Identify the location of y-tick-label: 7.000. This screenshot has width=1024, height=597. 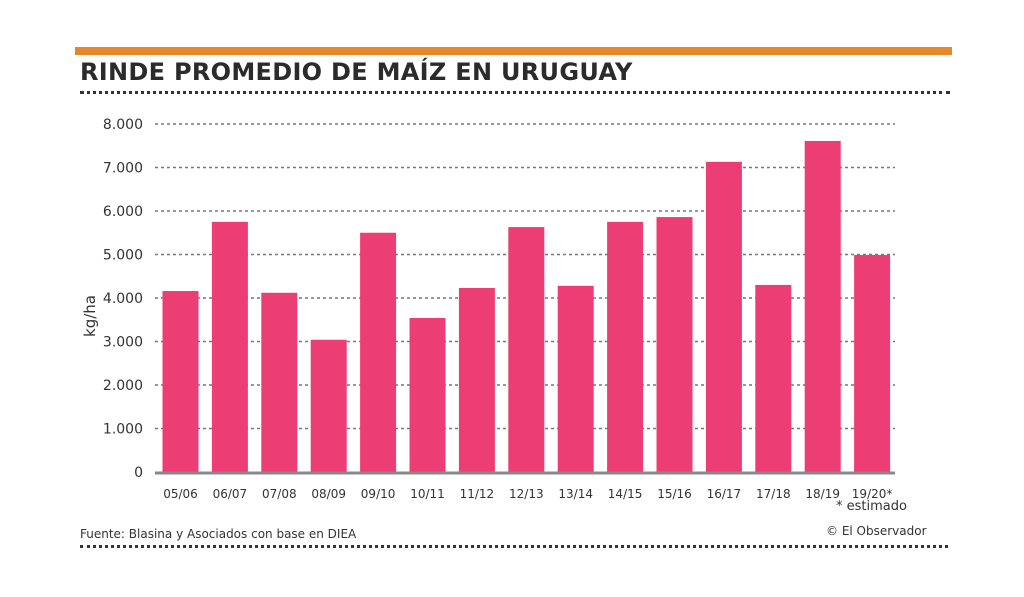
(123, 169).